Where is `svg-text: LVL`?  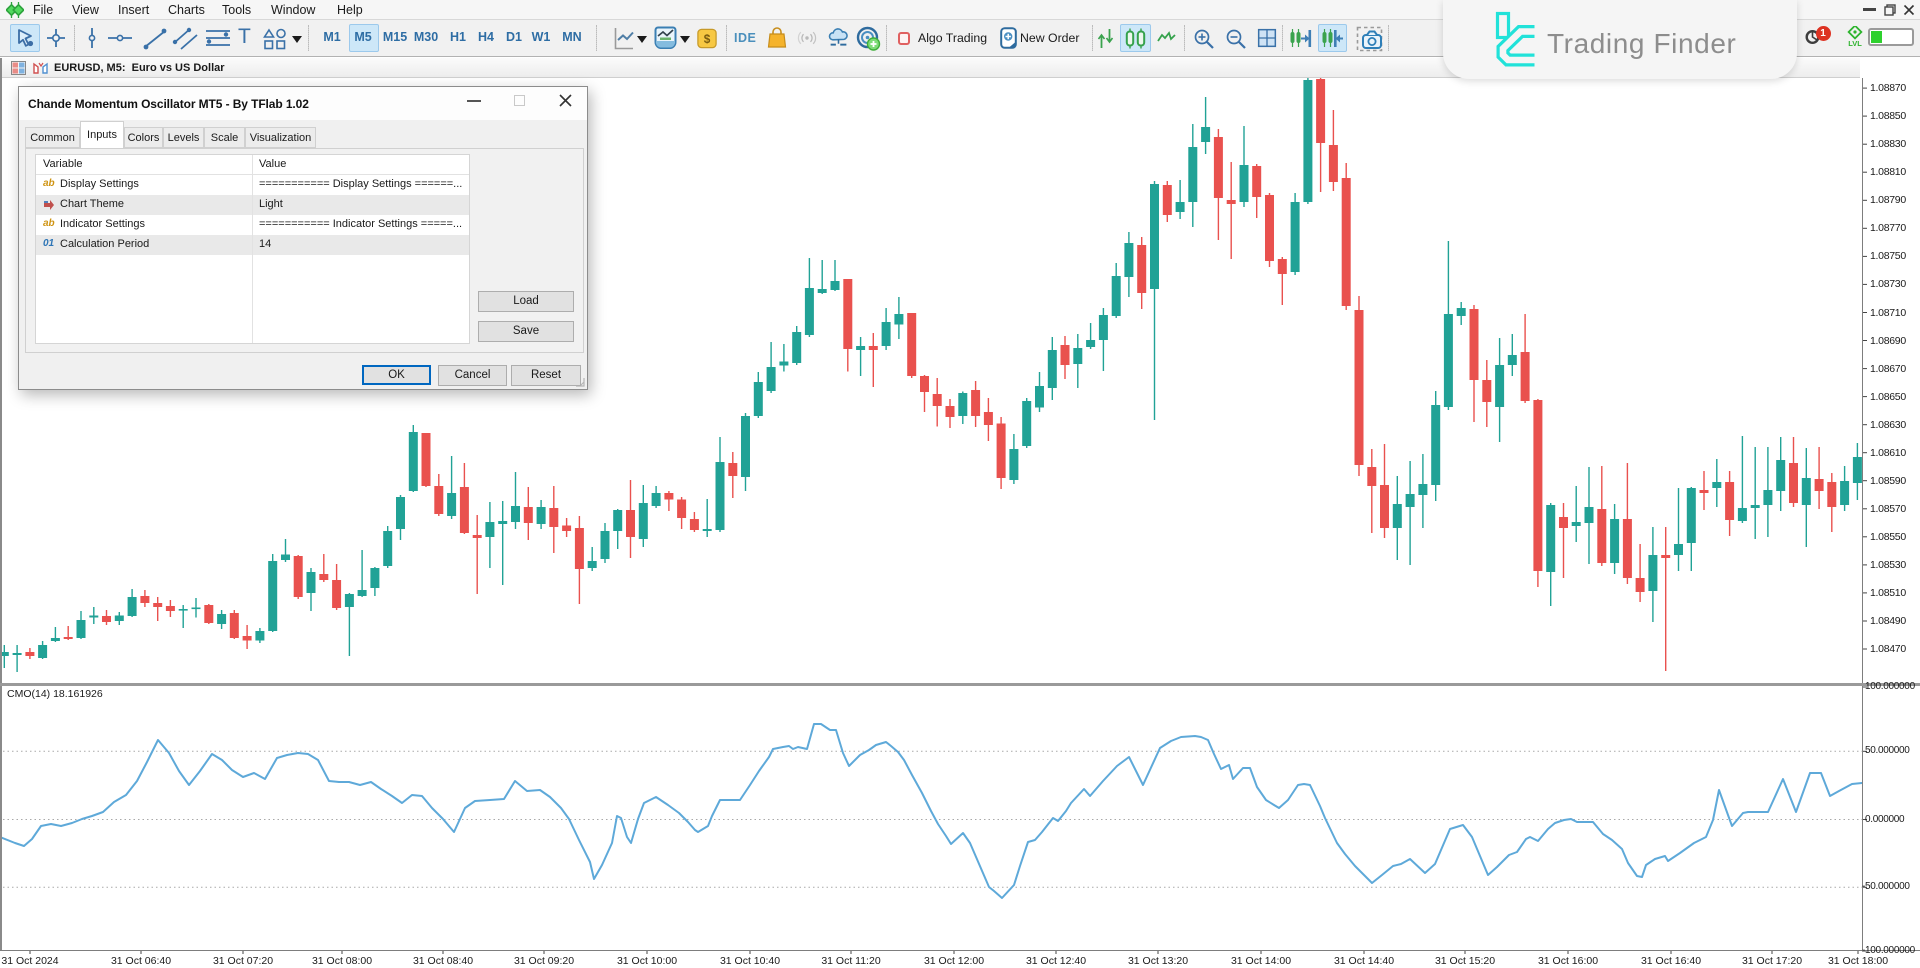
svg-text: LVL is located at coordinates (1855, 43).